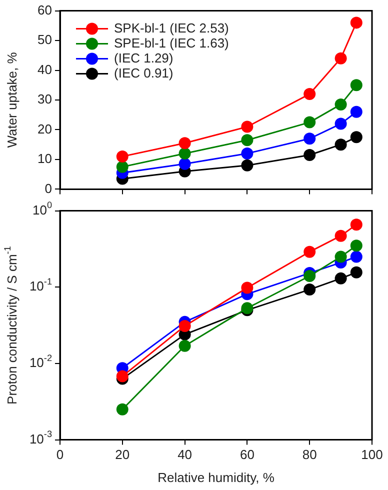  Describe the element at coordinates (171, 42) in the screenshot. I see `legend-label: SPE-bl-1 (IEC 1.63)` at that location.